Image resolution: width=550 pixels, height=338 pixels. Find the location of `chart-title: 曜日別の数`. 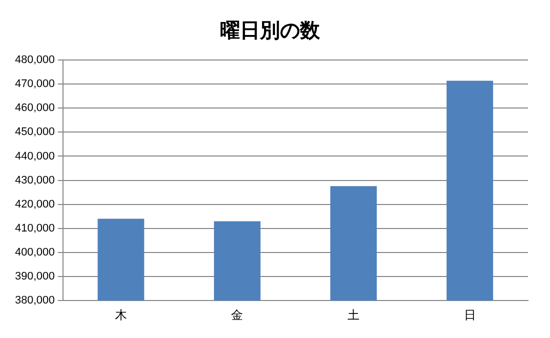

chart-title: 曜日別の数 is located at coordinates (270, 30).